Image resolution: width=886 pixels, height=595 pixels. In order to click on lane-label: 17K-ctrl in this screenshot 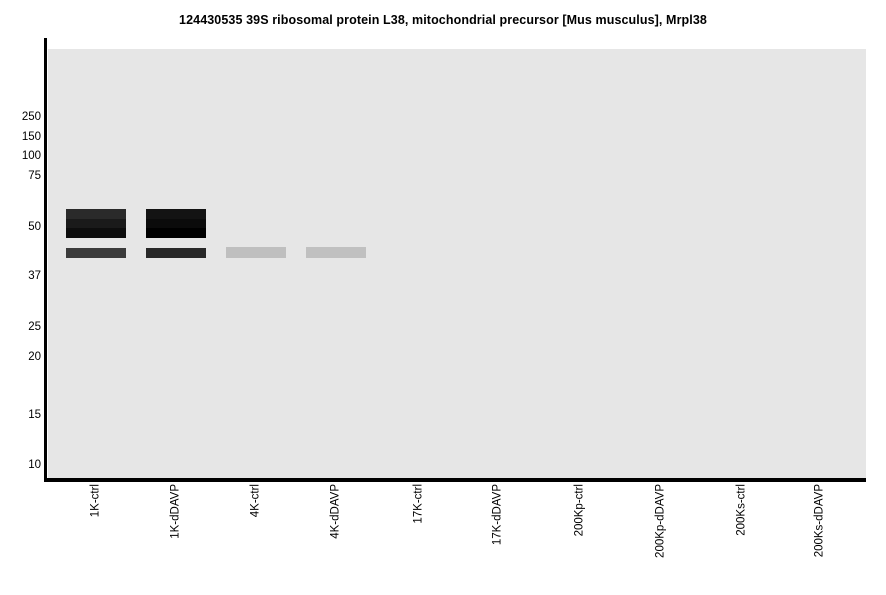, I will do `click(418, 504)`.